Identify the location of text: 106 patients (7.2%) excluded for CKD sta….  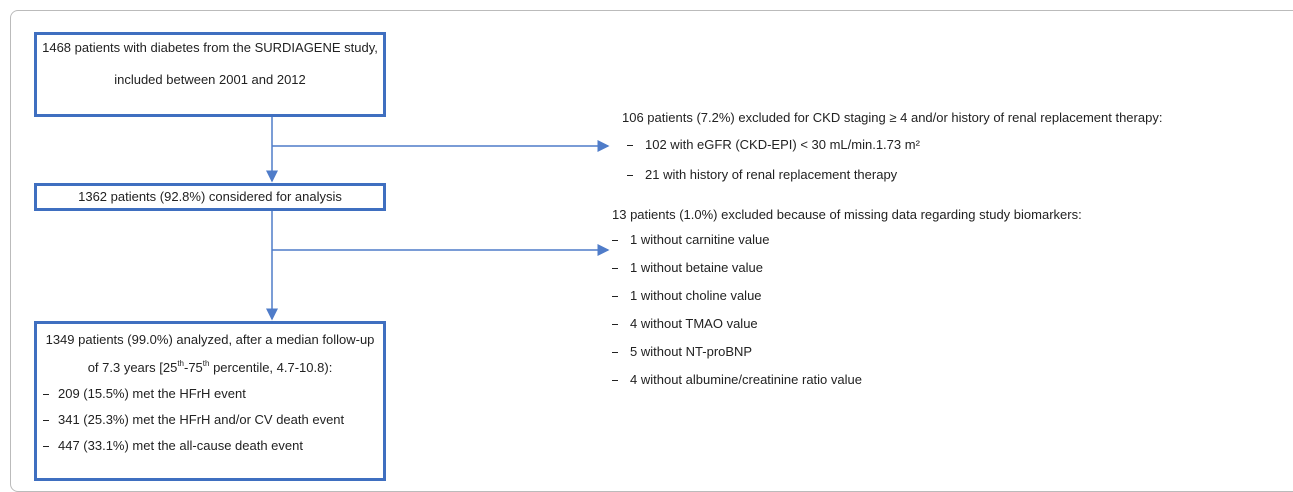
(892, 117).